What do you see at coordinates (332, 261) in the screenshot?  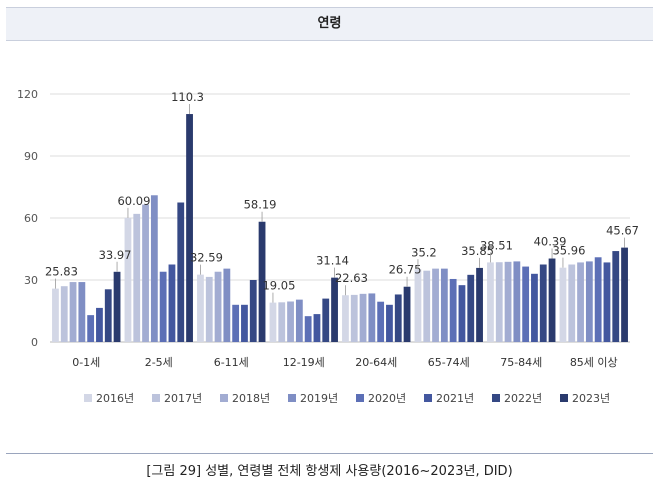 I see `data-label: 31.14` at bounding box center [332, 261].